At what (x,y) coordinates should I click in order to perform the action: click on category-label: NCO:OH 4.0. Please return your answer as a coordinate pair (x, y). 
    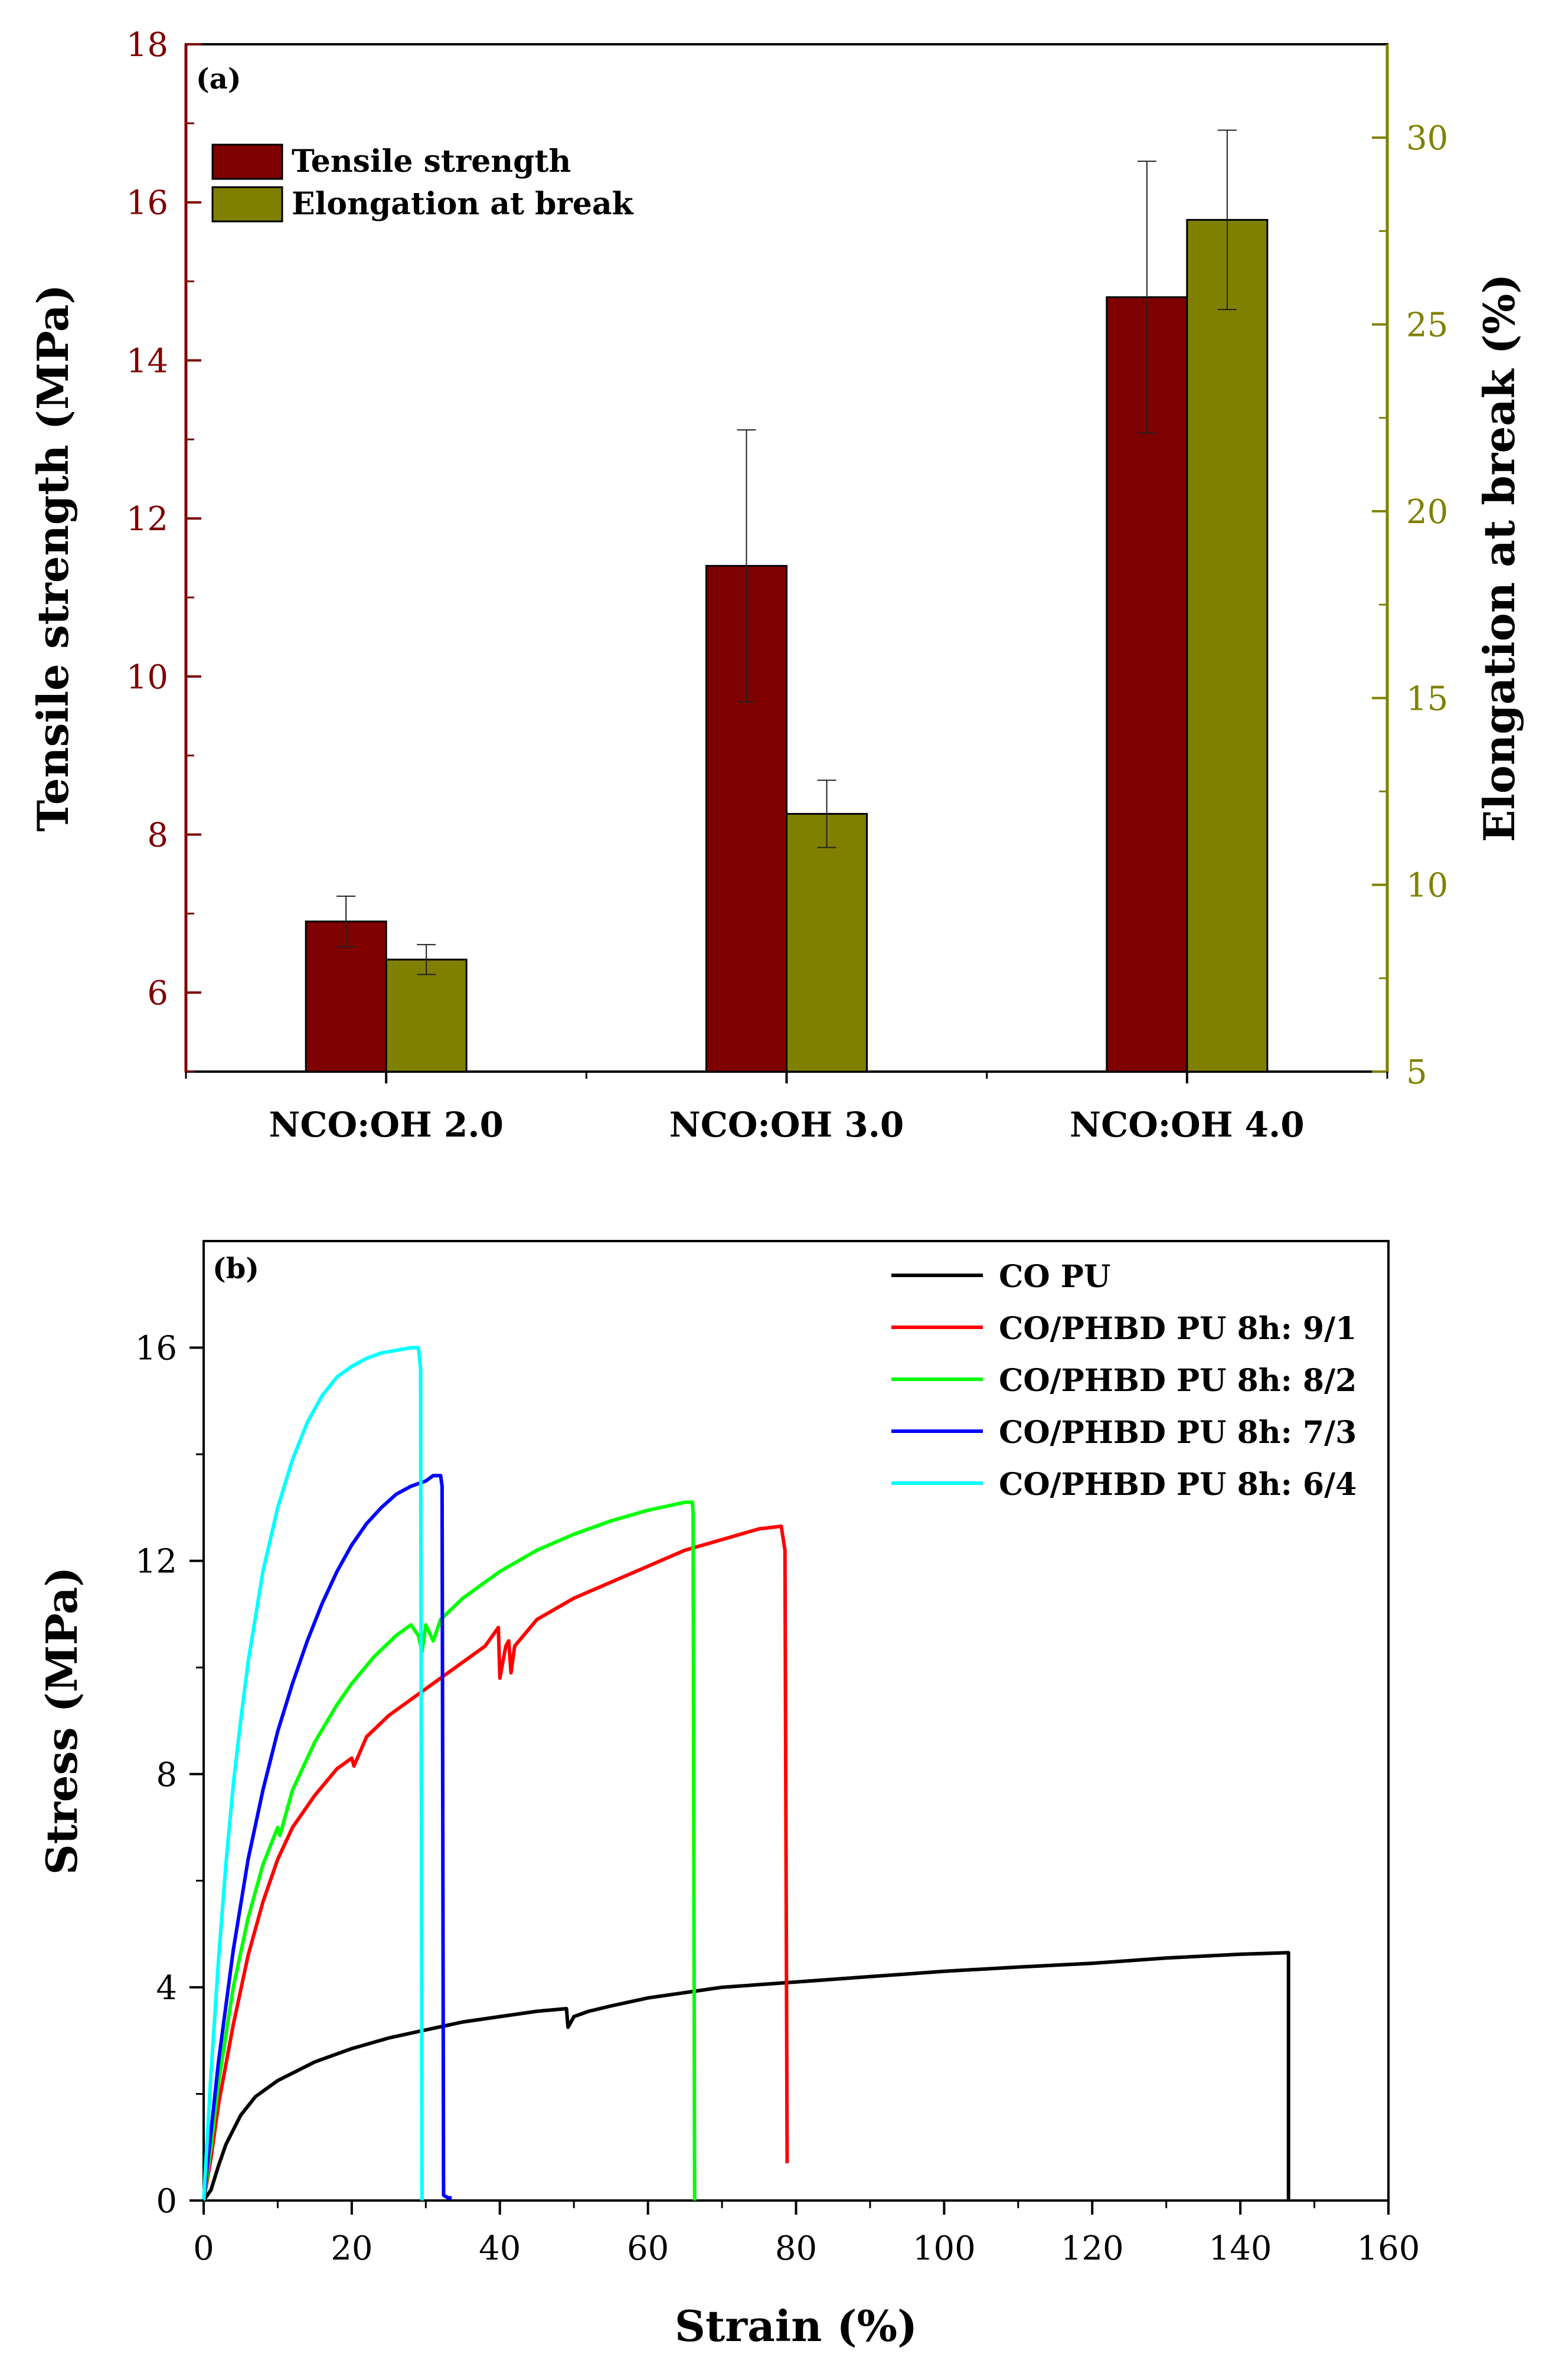
    Looking at the image, I should click on (1187, 1125).